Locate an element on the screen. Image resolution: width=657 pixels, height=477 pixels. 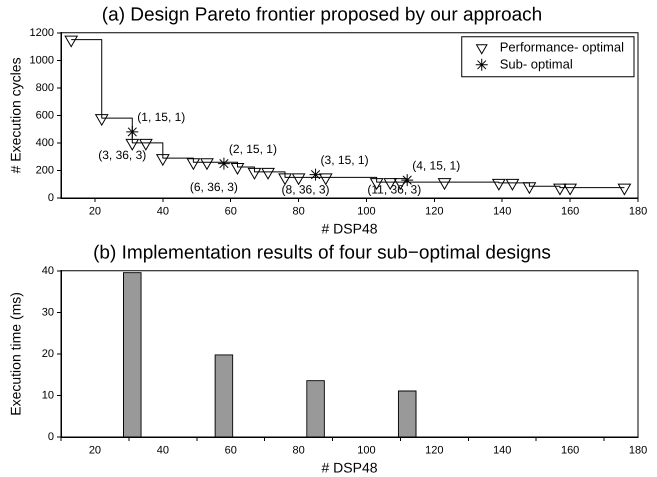
y-tick-label: 800 is located at coordinates (45, 88).